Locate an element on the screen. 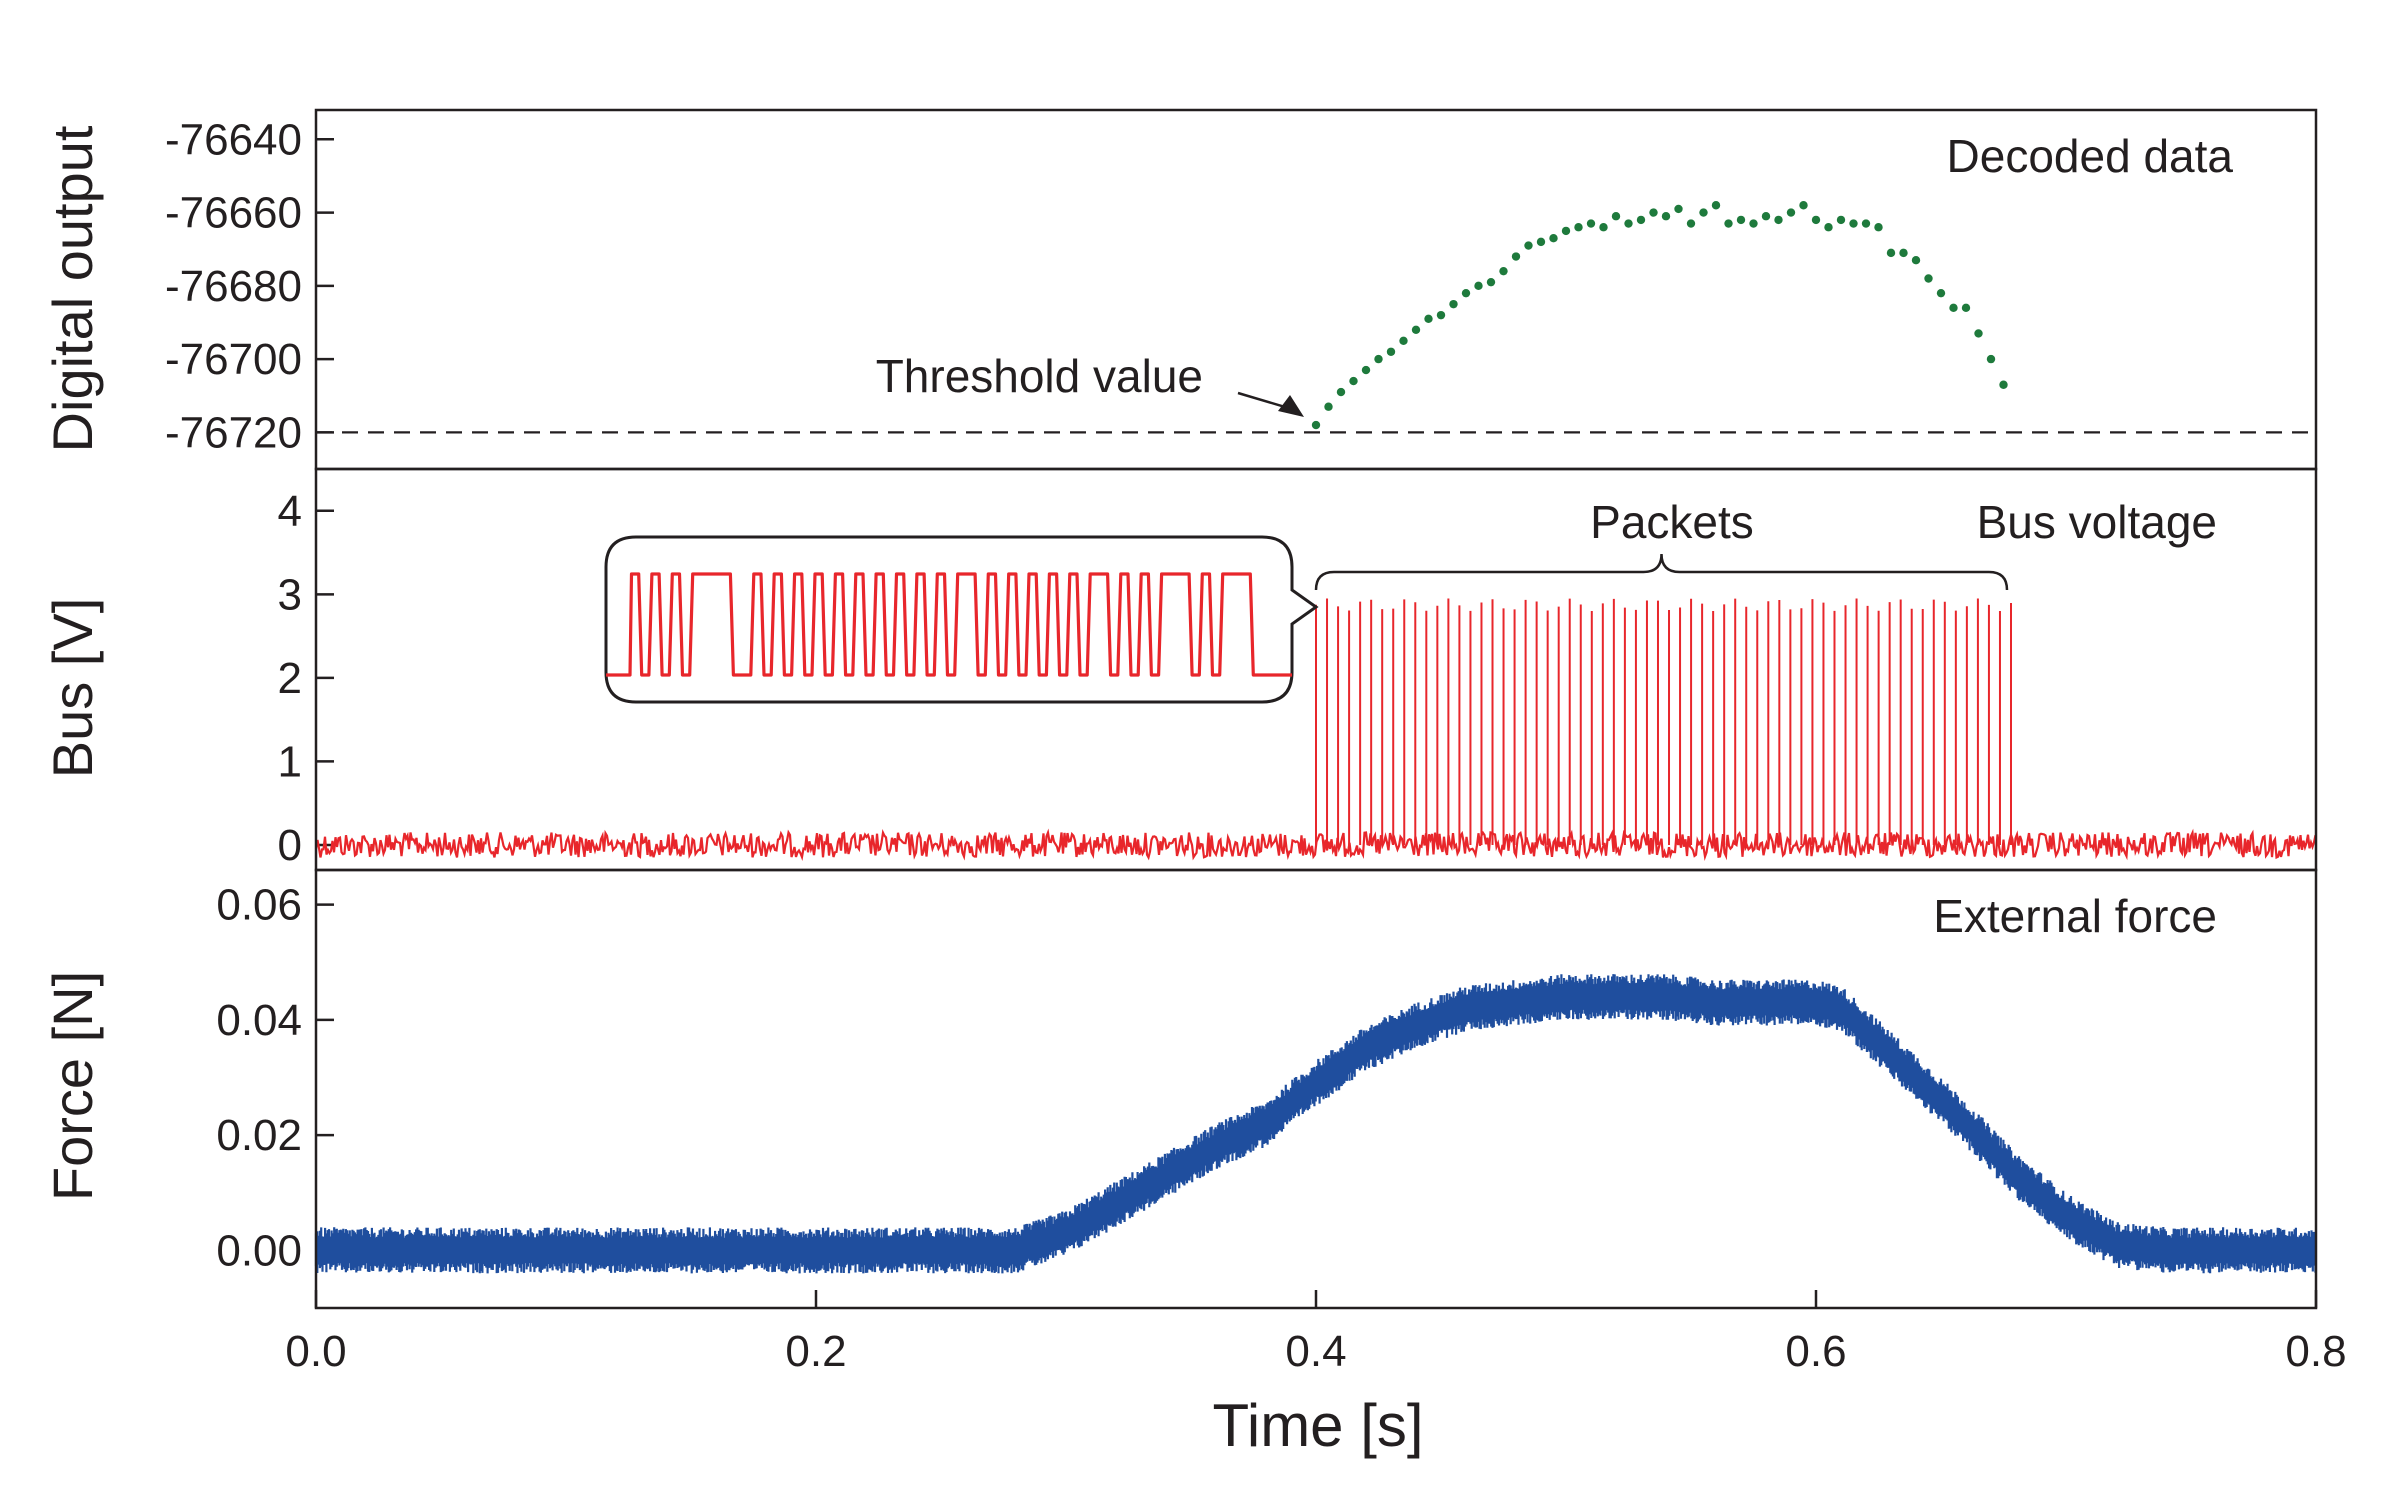 The image size is (2384, 1494). external-force-label: External force is located at coordinates (2075, 916).